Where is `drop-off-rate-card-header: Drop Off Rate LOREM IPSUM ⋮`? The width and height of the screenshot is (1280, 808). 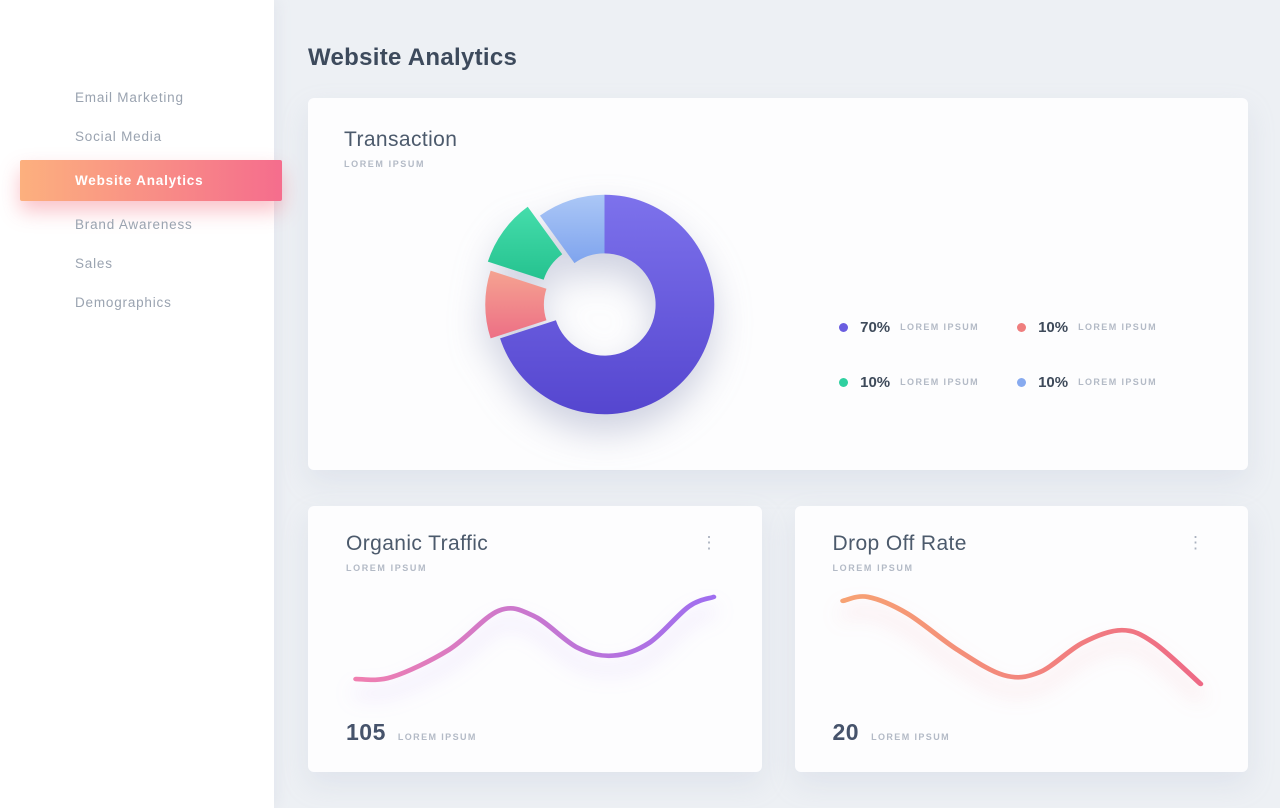
drop-off-rate-card-header: Drop Off Rate LOREM IPSUM ⋮ is located at coordinates (1022, 552).